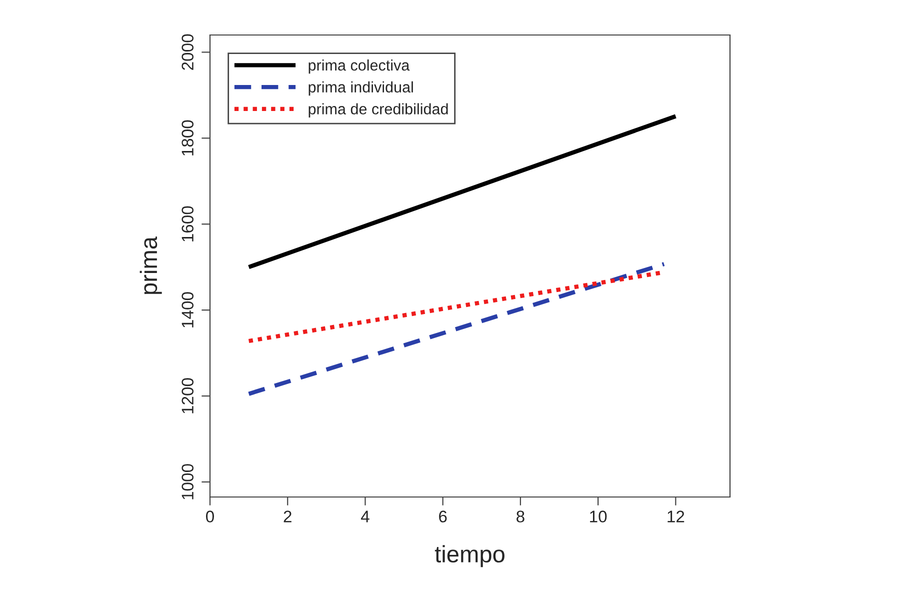 This screenshot has width=908, height=601. What do you see at coordinates (188, 138) in the screenshot?
I see `y-tick-label: 1800` at bounding box center [188, 138].